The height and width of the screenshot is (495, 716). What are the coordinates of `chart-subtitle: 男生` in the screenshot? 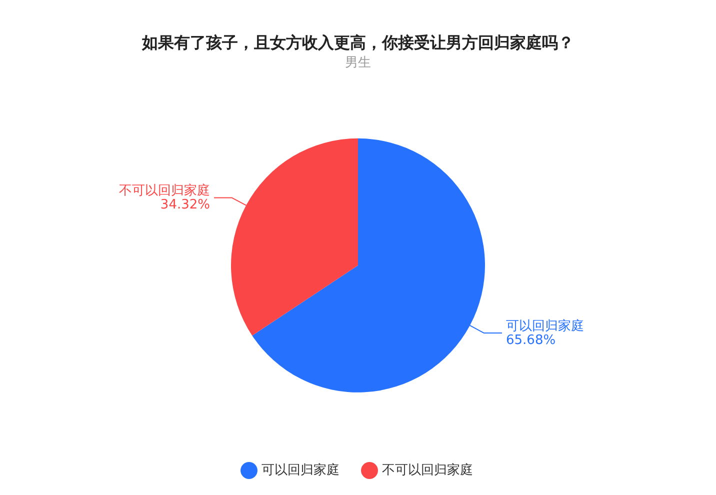 It's located at (358, 62).